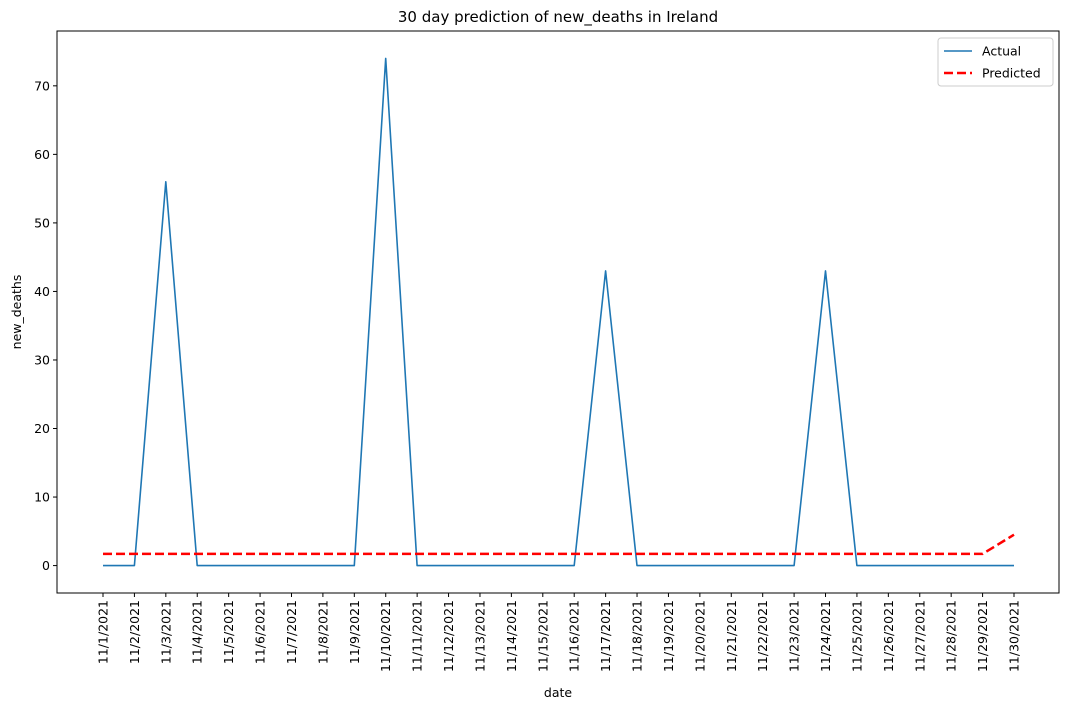 This screenshot has width=1070, height=709. Describe the element at coordinates (354, 632) in the screenshot. I see `x-tick-label: 11/9/2021` at that location.